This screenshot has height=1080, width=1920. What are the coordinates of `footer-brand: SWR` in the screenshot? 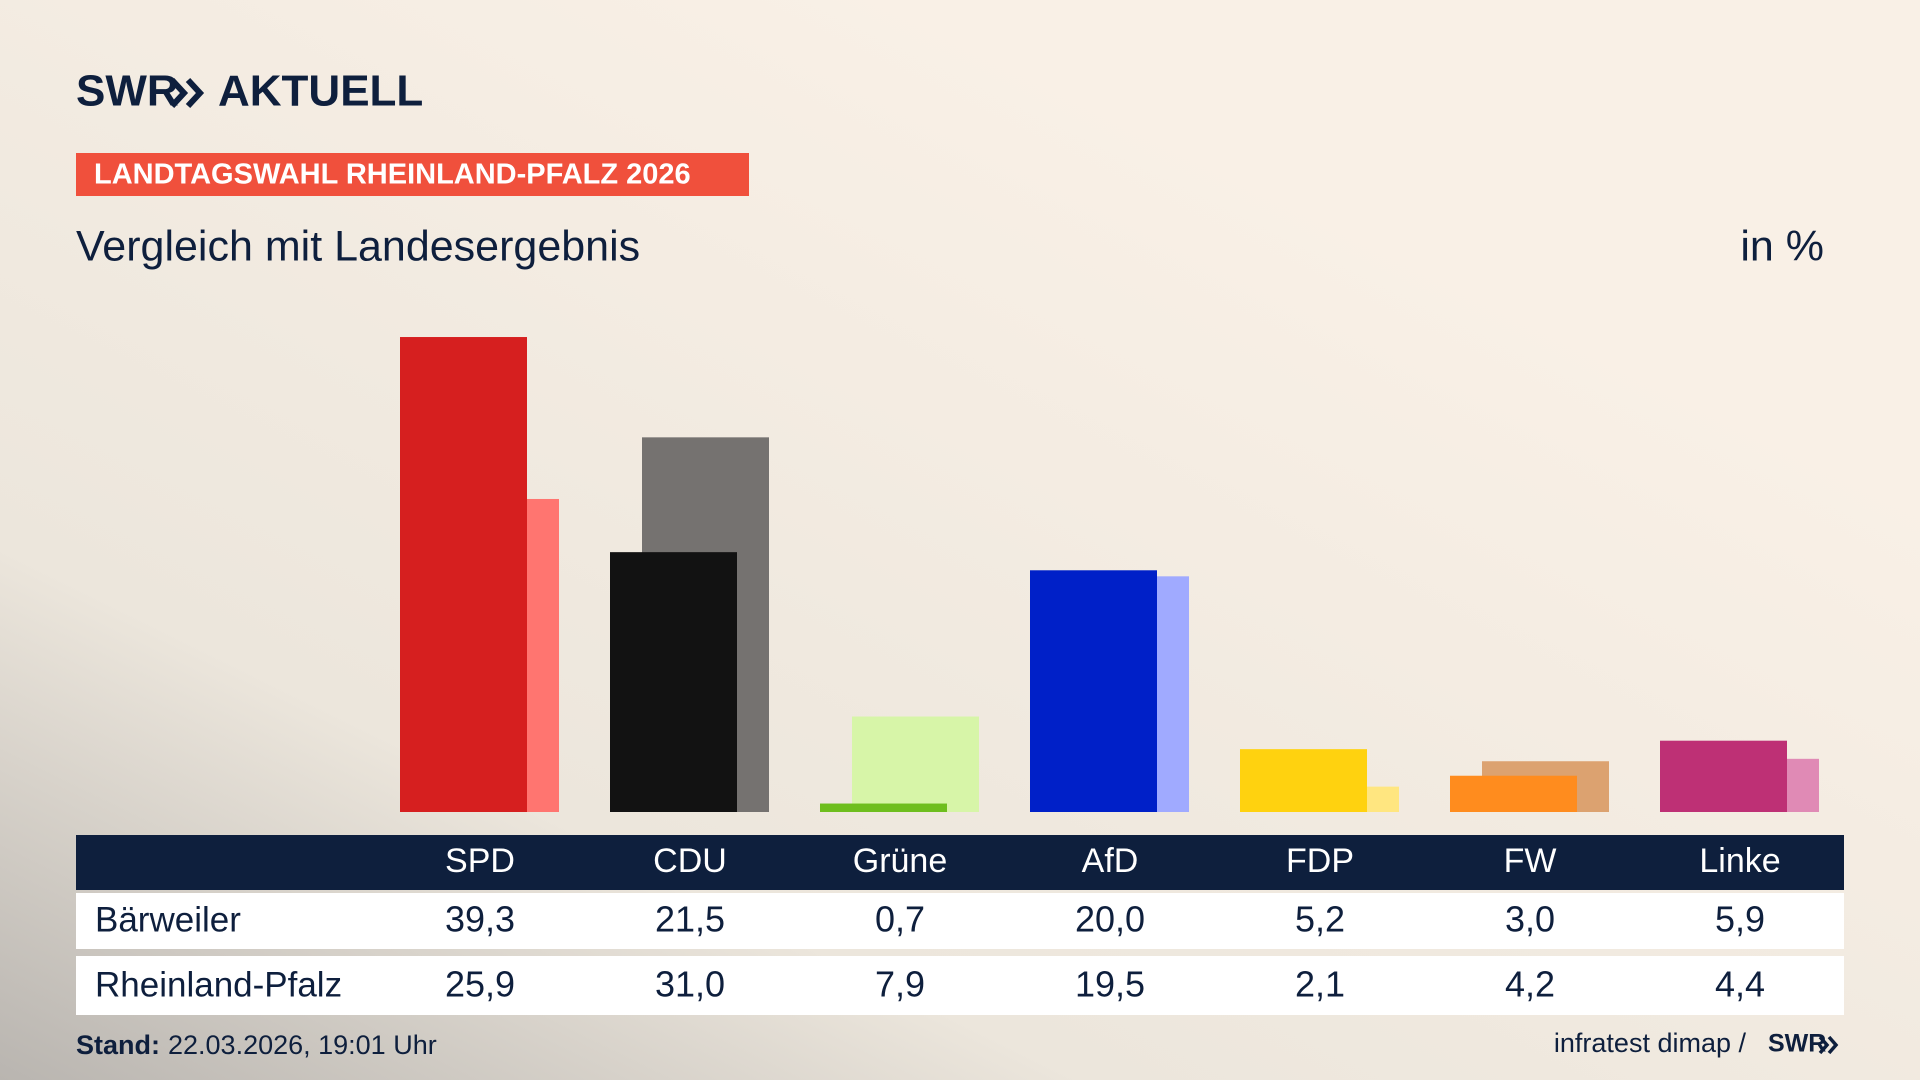 It's located at (1797, 1044).